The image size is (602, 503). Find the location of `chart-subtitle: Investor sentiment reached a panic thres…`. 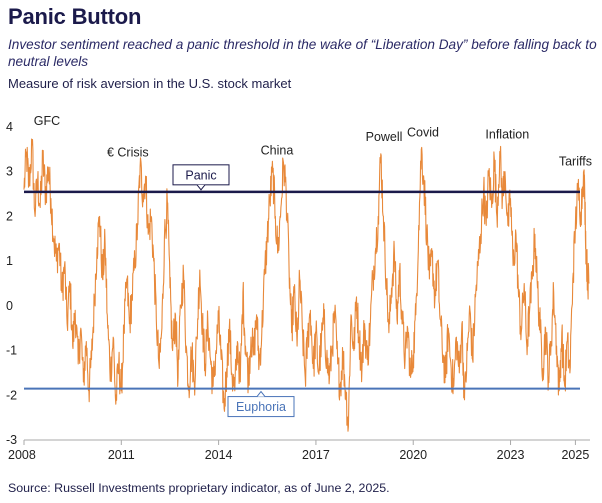

chart-subtitle: Investor sentiment reached a panic thres… is located at coordinates (302, 53).